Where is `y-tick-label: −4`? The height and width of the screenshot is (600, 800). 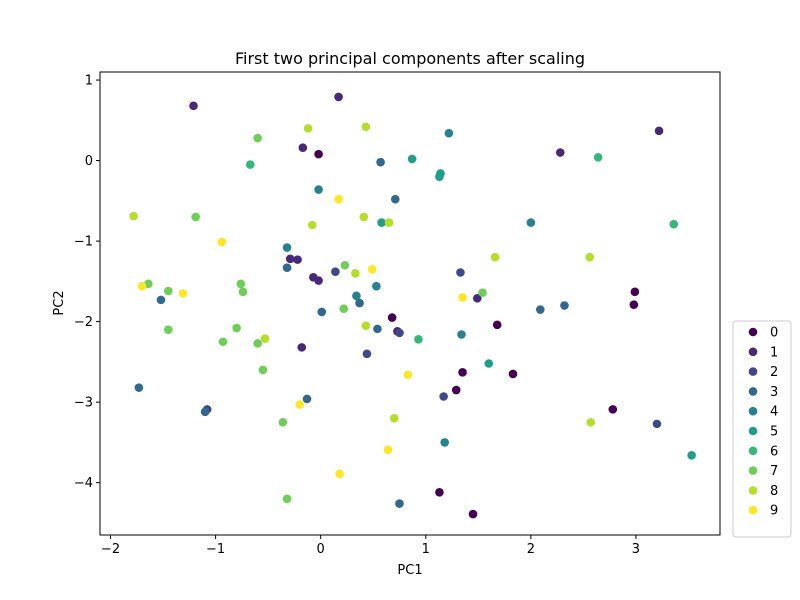
y-tick-label: −4 is located at coordinates (83, 483).